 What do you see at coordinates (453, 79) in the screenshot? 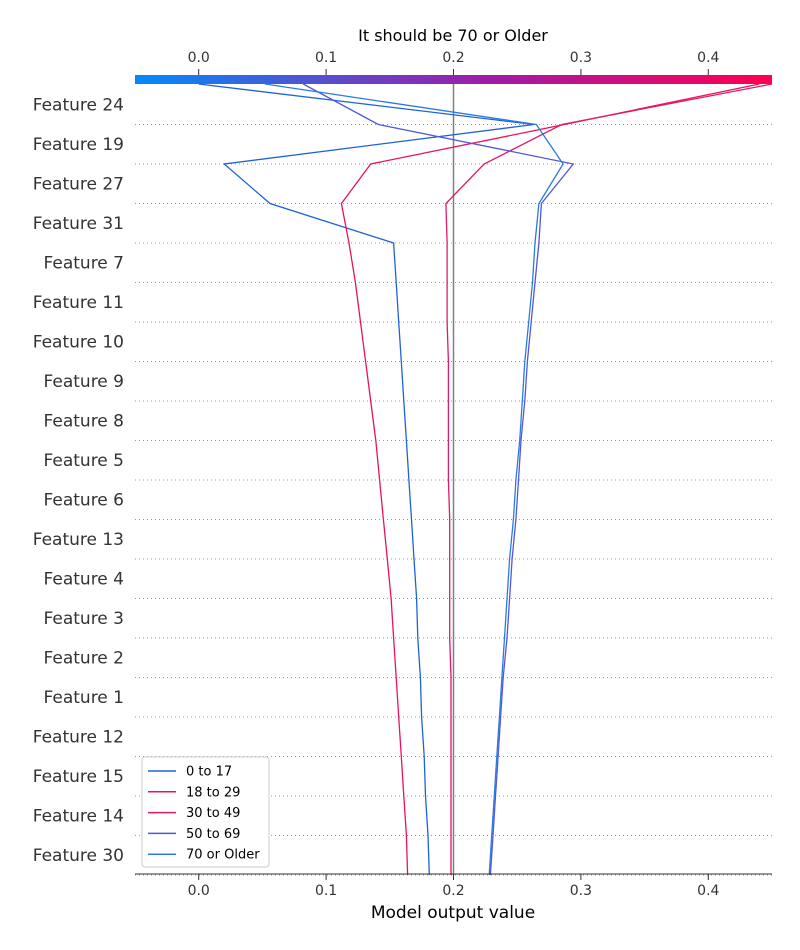
I see `colorbar` at bounding box center [453, 79].